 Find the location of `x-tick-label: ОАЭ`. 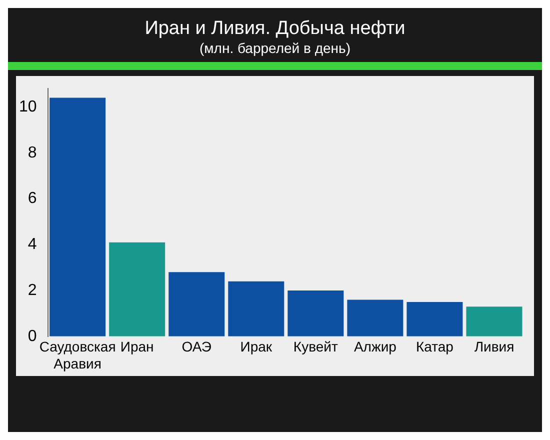

x-tick-label: ОАЭ is located at coordinates (197, 346).